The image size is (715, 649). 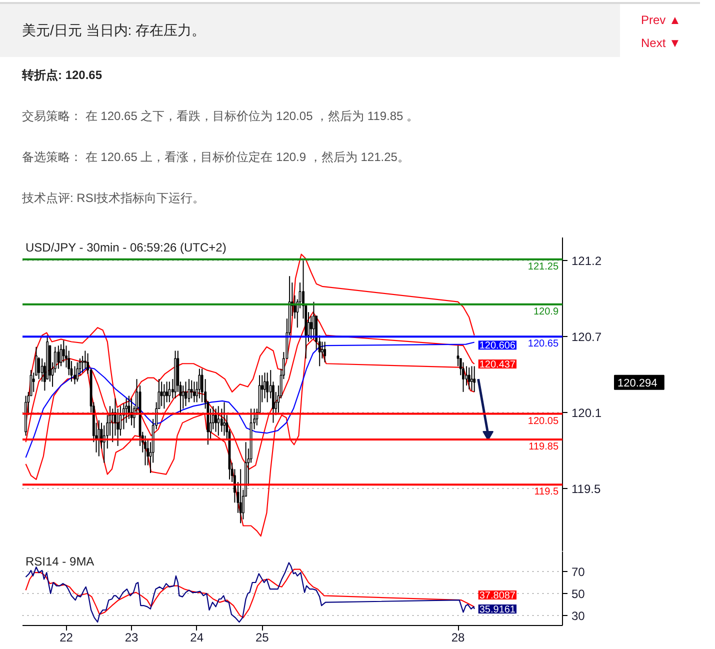 What do you see at coordinates (197, 637) in the screenshot?
I see `x-tick-label: 24` at bounding box center [197, 637].